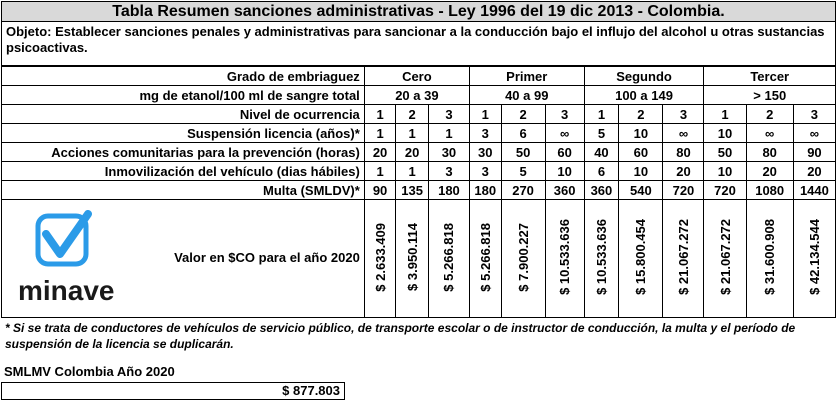 This screenshot has height=402, width=837. What do you see at coordinates (412, 190) in the screenshot?
I see `multa-cell-2: 135` at bounding box center [412, 190].